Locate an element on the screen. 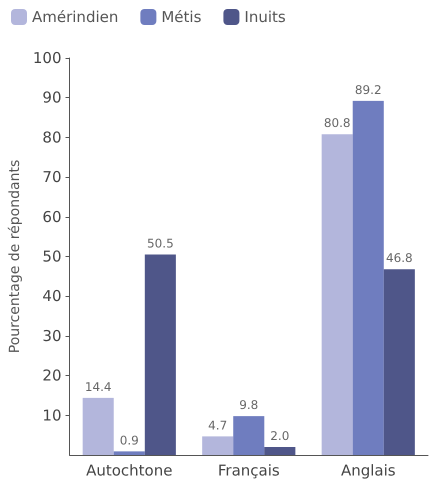 The image size is (436, 485). y-tick-label: 60 is located at coordinates (52, 217).